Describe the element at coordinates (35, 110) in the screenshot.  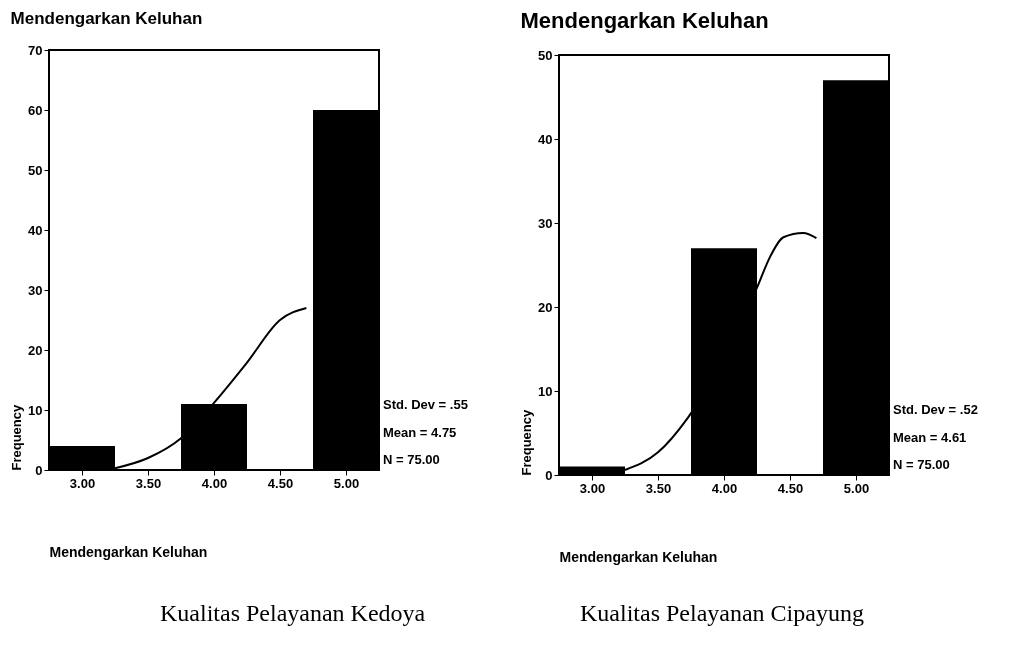
I see `y-tick-label: 60` at that location.